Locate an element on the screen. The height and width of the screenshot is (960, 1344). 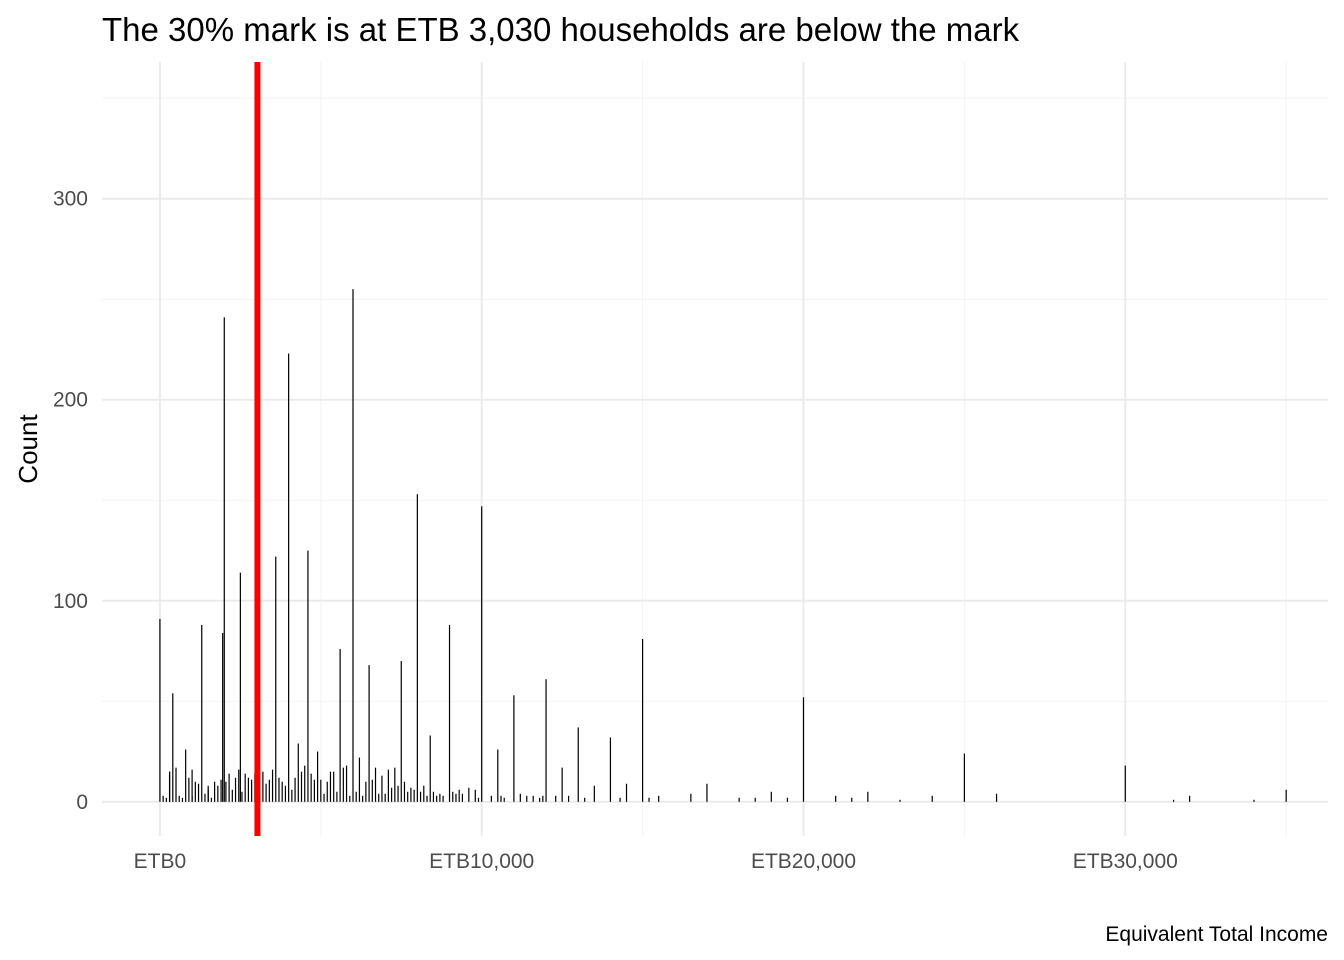
x-axis-caption: Equivalent Total Income is located at coordinates (1216, 934).